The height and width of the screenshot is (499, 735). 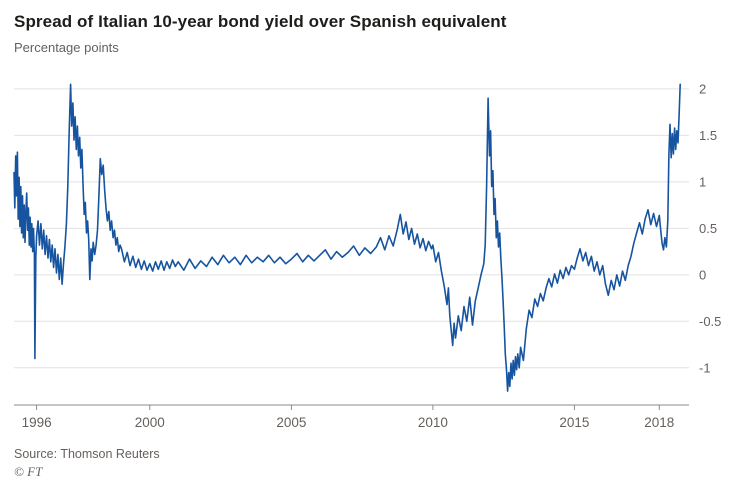 What do you see at coordinates (705, 367) in the screenshot?
I see `y-tick-label: -1` at bounding box center [705, 367].